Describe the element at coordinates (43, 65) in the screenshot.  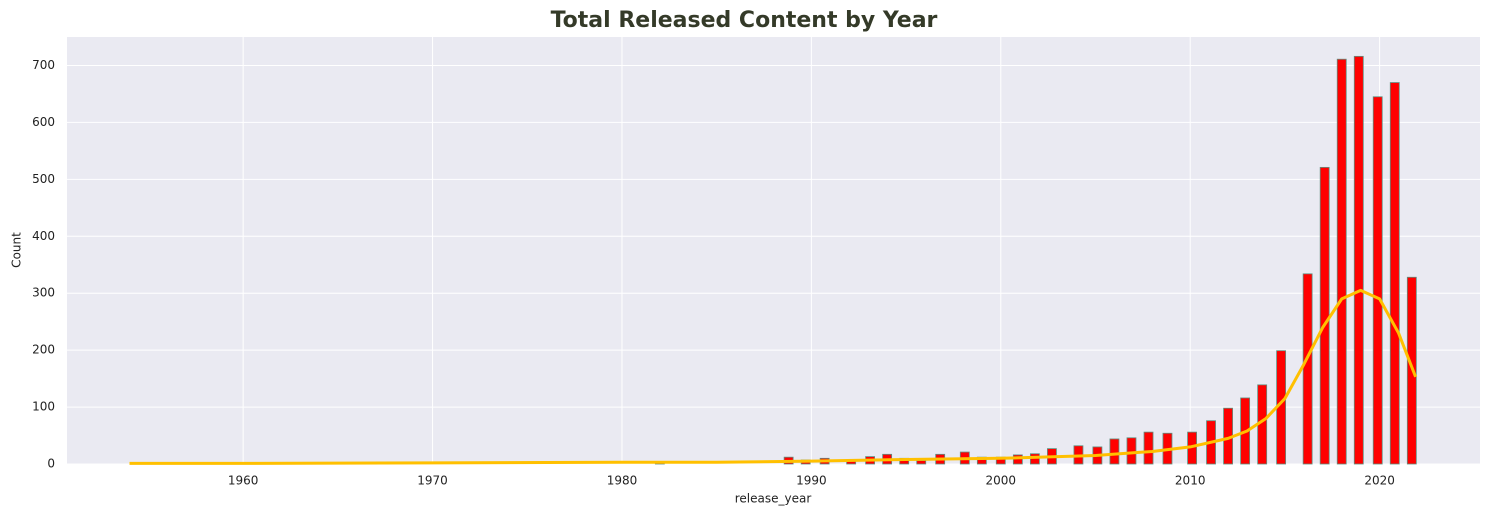
I see `y-tick-label: 700` at that location.